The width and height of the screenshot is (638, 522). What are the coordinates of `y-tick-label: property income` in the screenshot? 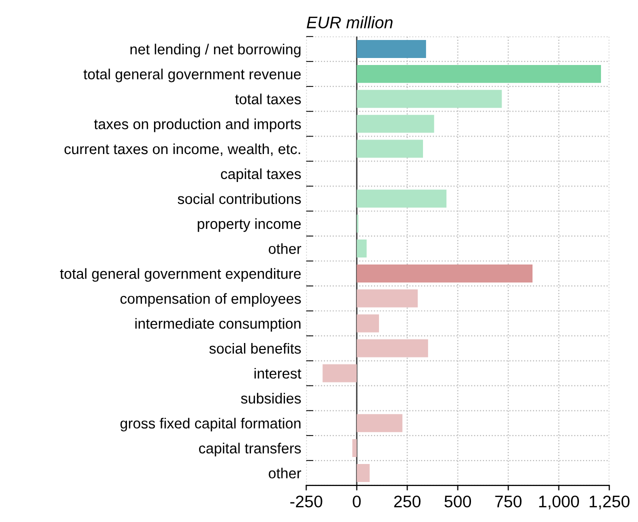 It's located at (249, 225).